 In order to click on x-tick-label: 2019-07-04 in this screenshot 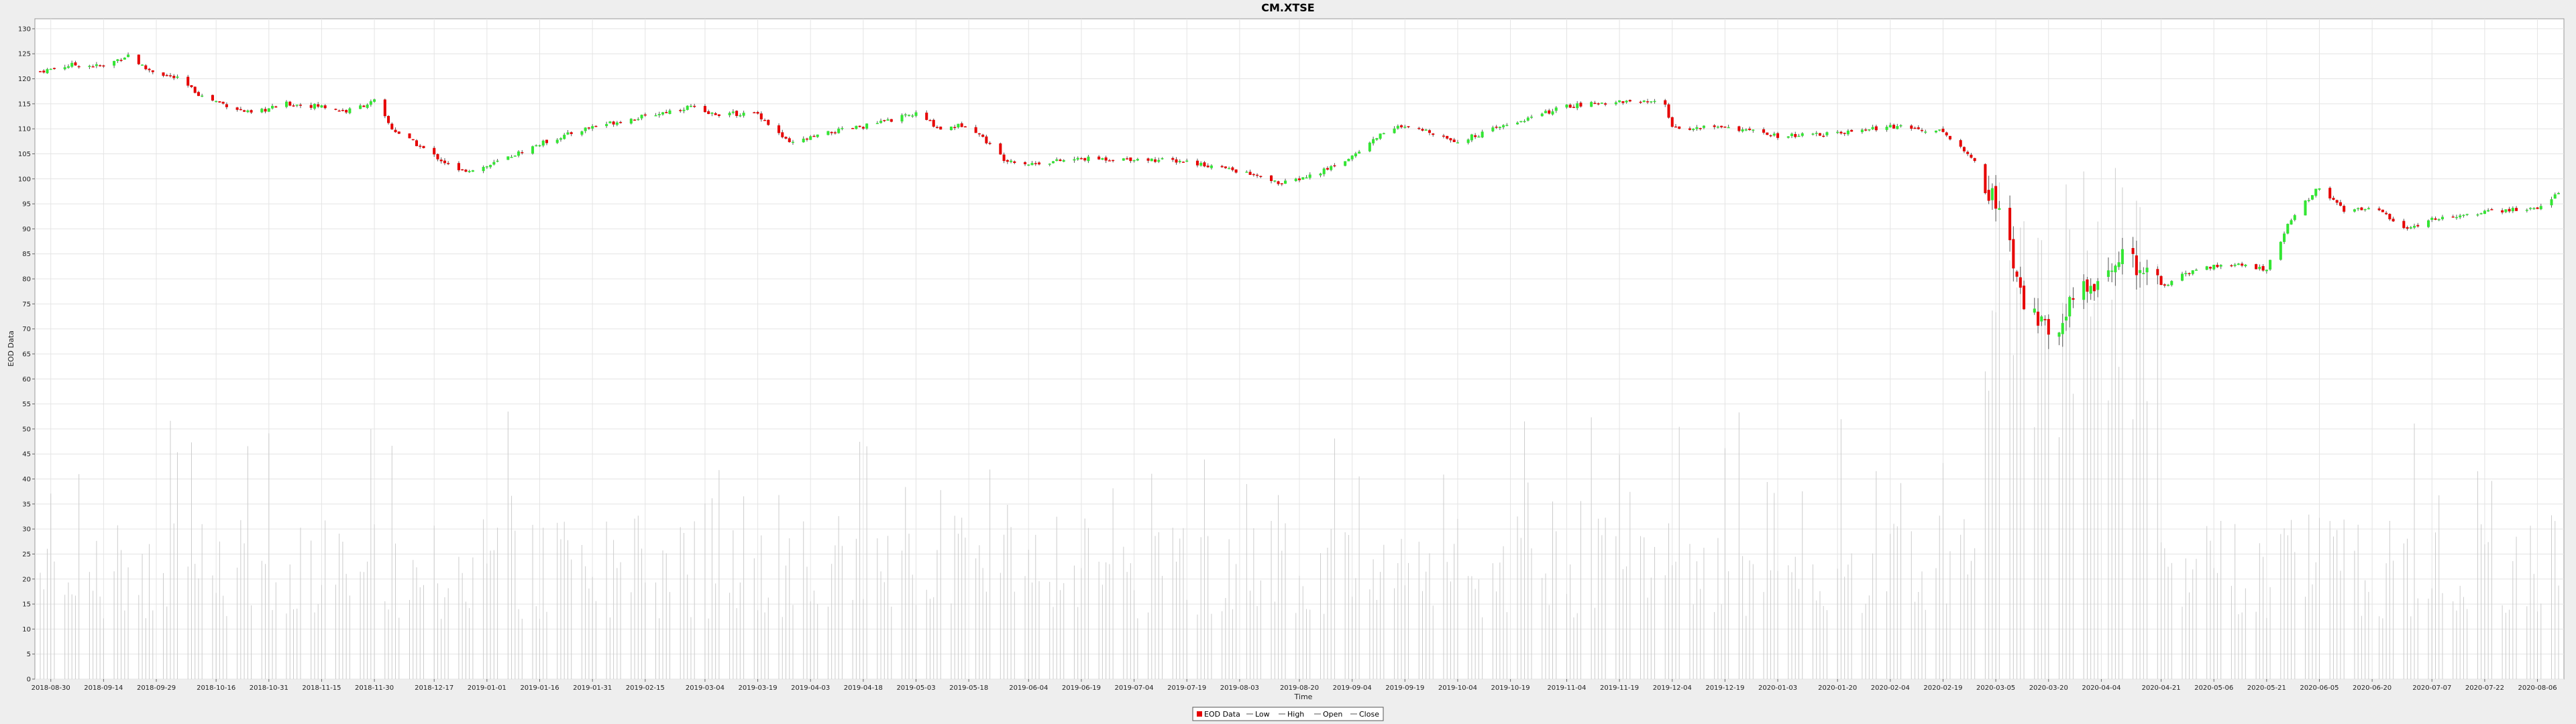, I will do `click(1134, 688)`.